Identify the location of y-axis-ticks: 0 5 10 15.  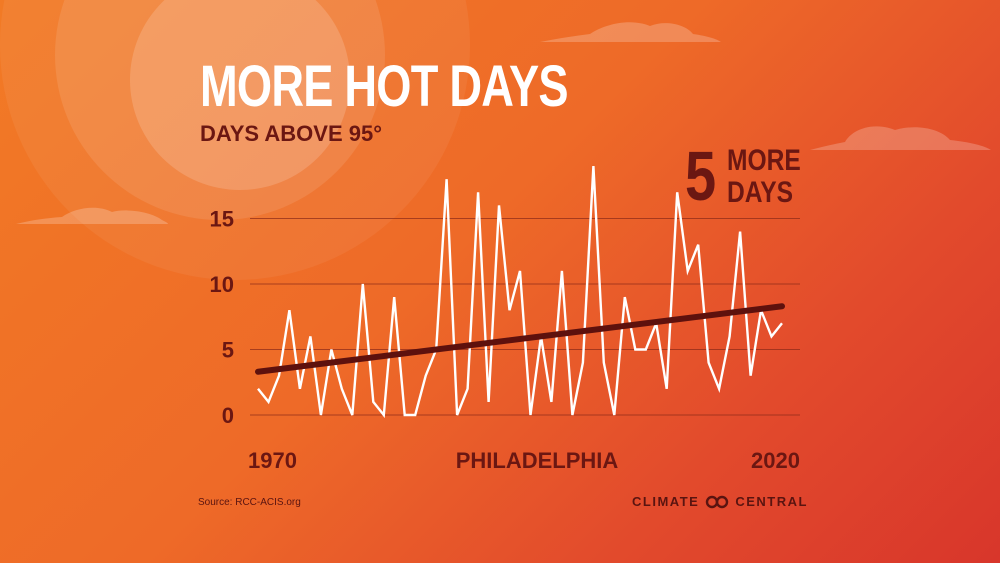
(222, 318).